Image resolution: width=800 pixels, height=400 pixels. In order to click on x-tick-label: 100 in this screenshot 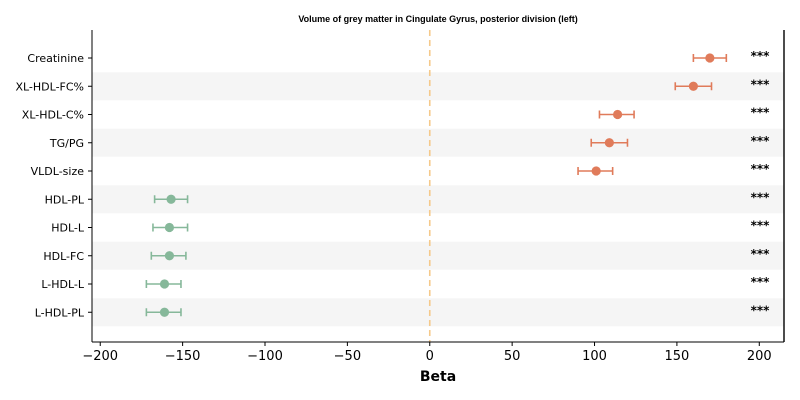, I will do `click(594, 356)`.